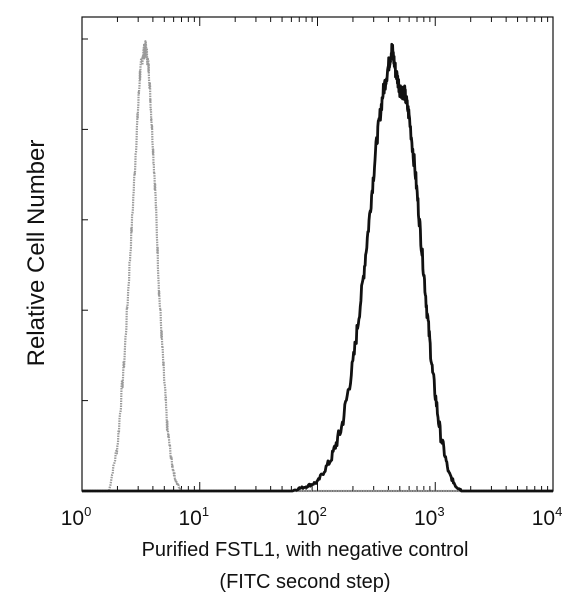 The width and height of the screenshot is (574, 598). Describe the element at coordinates (193, 517) in the screenshot. I see `x-tick-label: 10¹` at that location.